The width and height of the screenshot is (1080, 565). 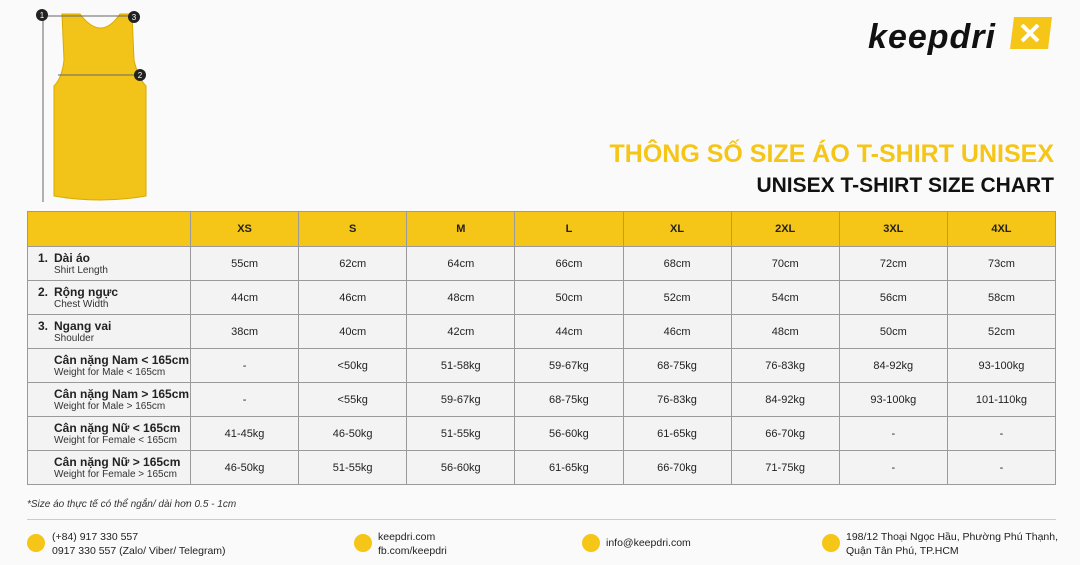 What do you see at coordinates (43, 292) in the screenshot?
I see `row-number: 2.` at bounding box center [43, 292].